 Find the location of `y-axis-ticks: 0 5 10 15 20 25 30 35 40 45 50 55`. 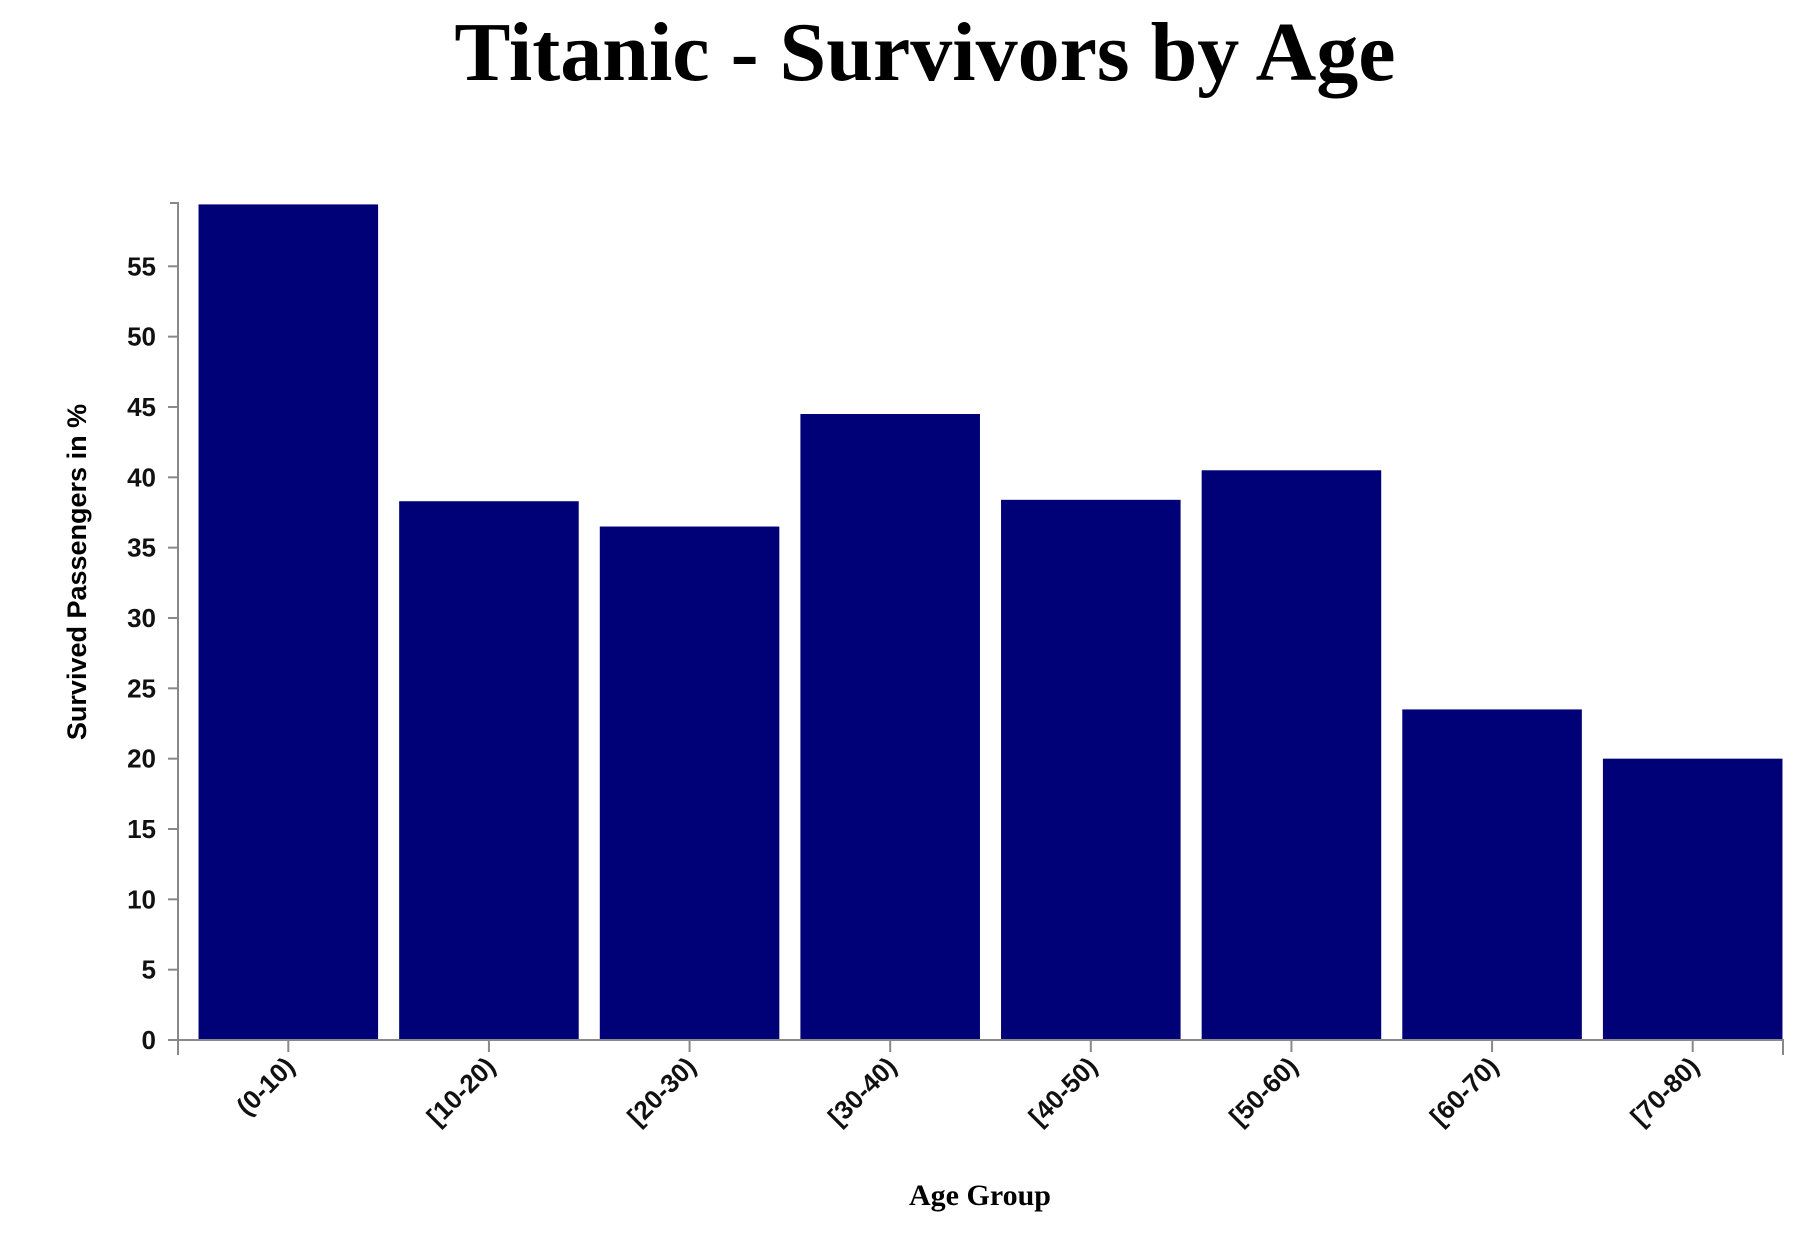

y-axis-ticks: 0 5 10 15 20 25 30 35 40 45 50 55 is located at coordinates (152, 653).